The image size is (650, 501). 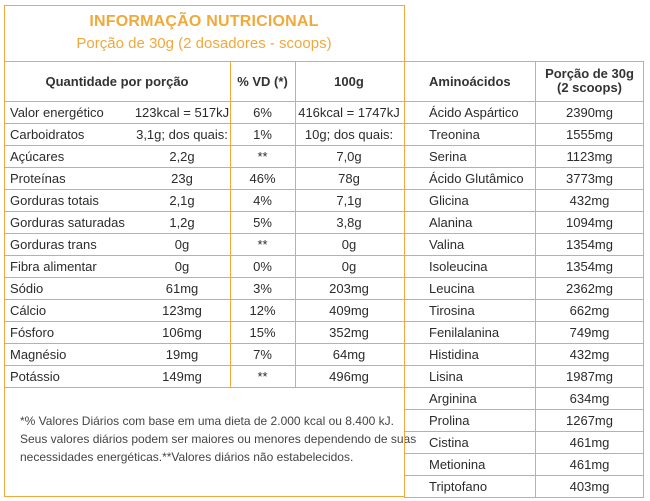 What do you see at coordinates (464, 332) in the screenshot?
I see `aminoacid-name: Fenilalanina` at bounding box center [464, 332].